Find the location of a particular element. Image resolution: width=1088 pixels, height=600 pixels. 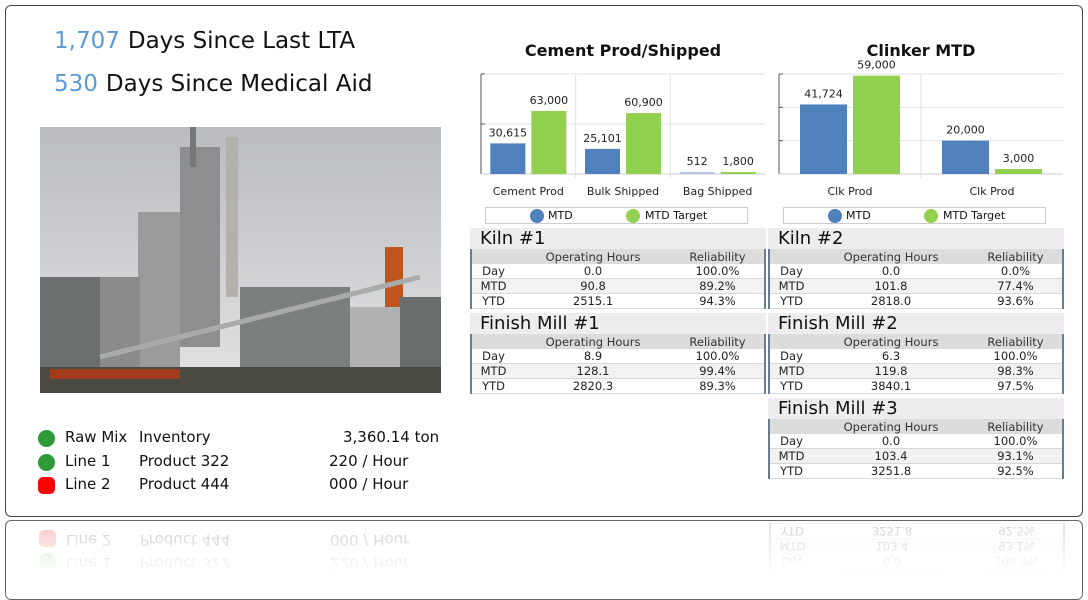

table-cell: 90.8 is located at coordinates (593, 286).